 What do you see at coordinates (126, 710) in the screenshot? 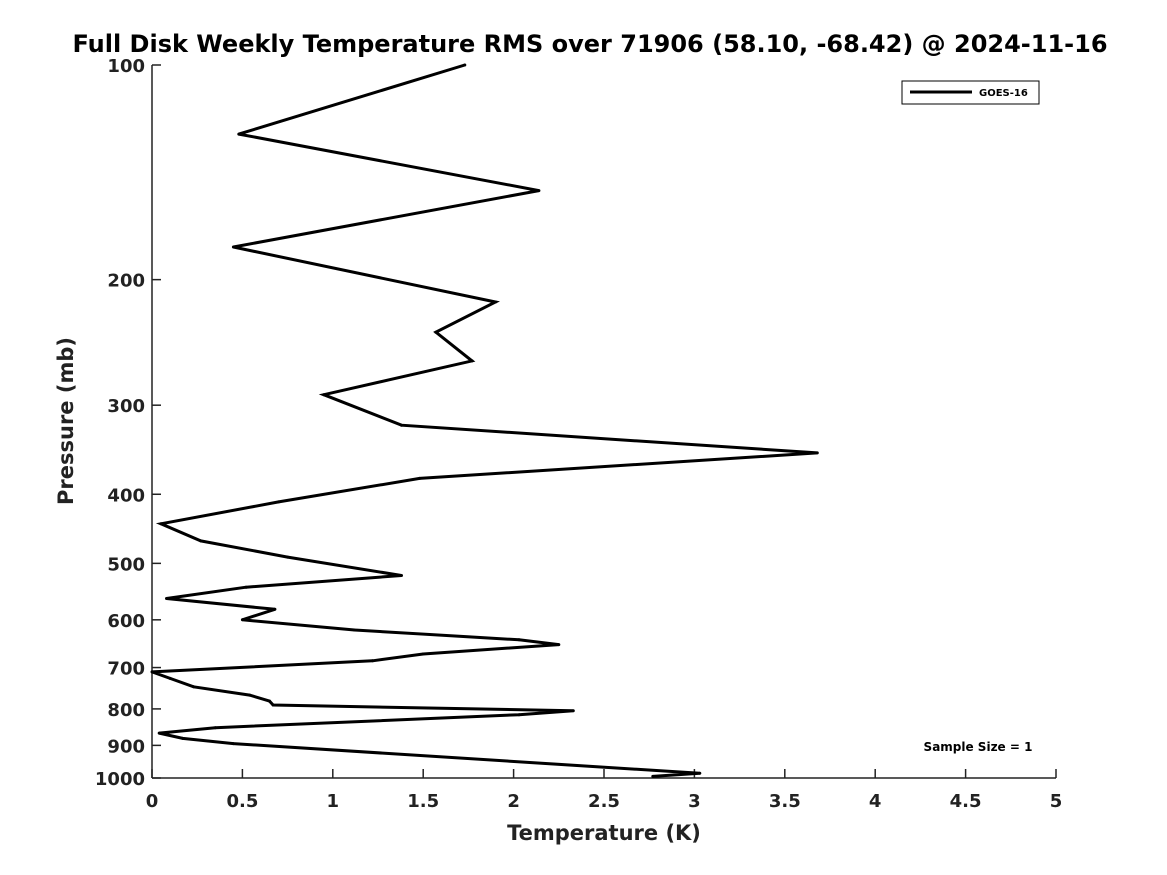
I see `y-tick-label: 800` at bounding box center [126, 710].